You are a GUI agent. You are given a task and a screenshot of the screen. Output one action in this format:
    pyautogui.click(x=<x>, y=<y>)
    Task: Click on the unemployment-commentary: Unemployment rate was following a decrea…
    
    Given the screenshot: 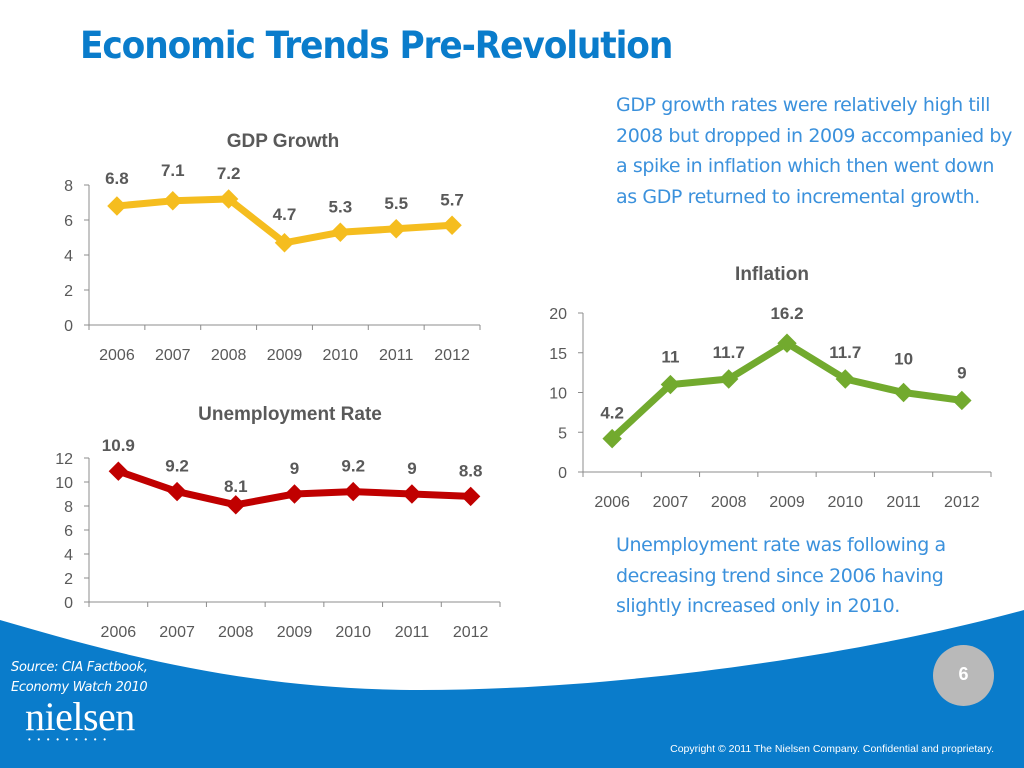 What is the action you would take?
    pyautogui.click(x=781, y=575)
    